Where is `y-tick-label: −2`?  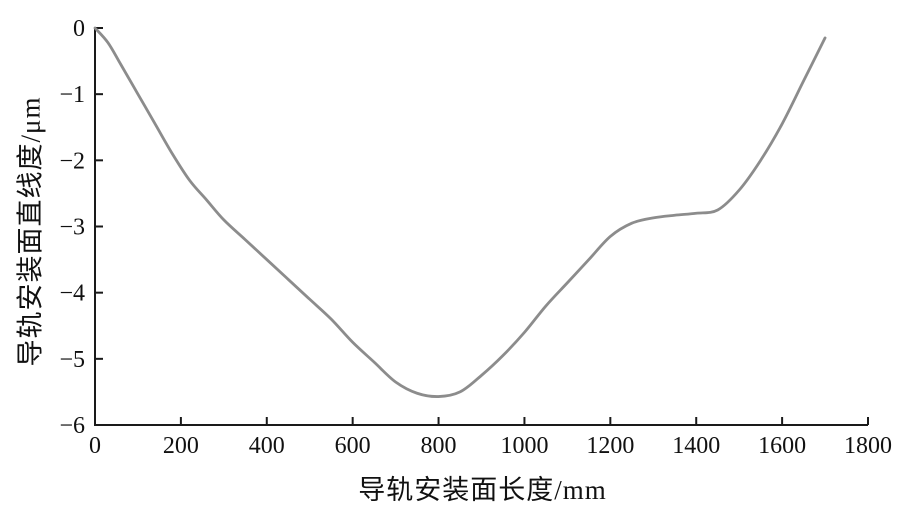 y-tick-label: −2 is located at coordinates (72, 161).